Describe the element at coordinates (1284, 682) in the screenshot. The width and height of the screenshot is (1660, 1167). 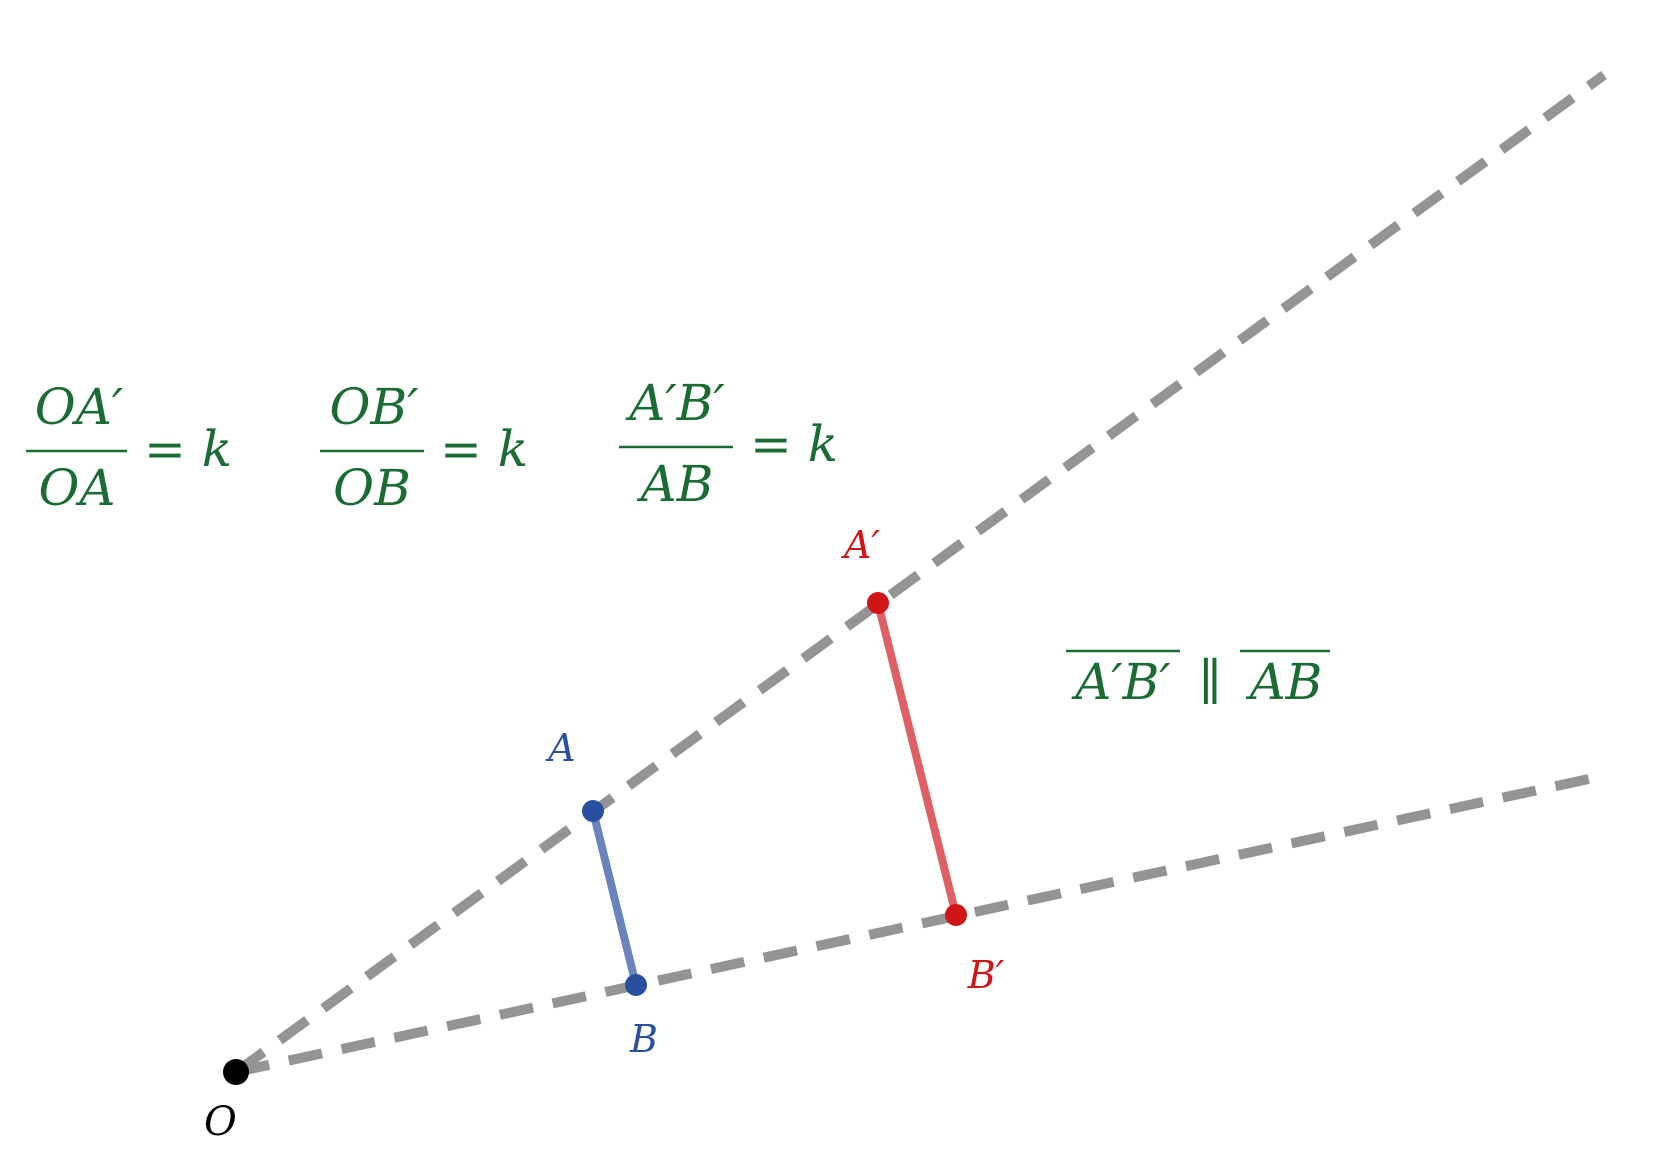
I see `parallel-right: AB` at that location.